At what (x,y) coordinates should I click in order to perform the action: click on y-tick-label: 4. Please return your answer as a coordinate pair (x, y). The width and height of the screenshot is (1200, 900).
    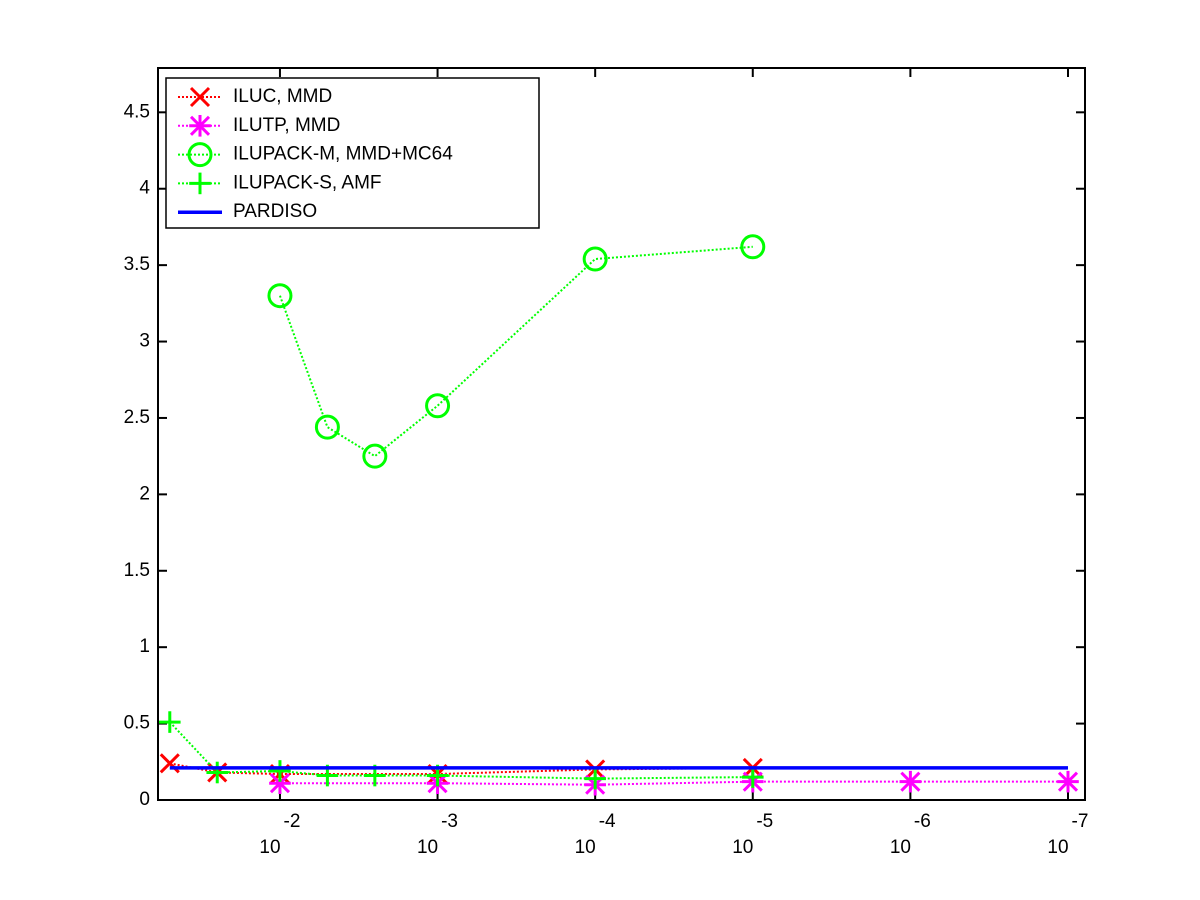
    Looking at the image, I should click on (144, 188).